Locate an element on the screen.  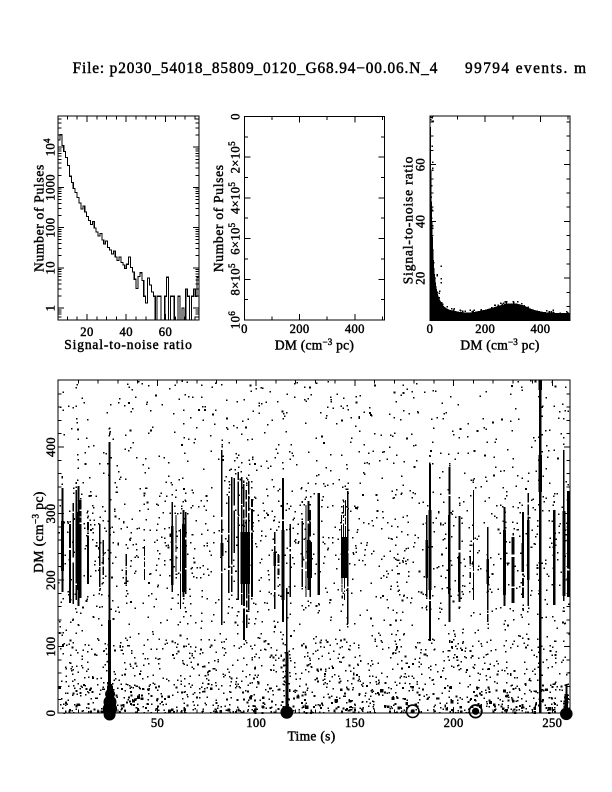
svg-text: 250 is located at coordinates (552, 723).